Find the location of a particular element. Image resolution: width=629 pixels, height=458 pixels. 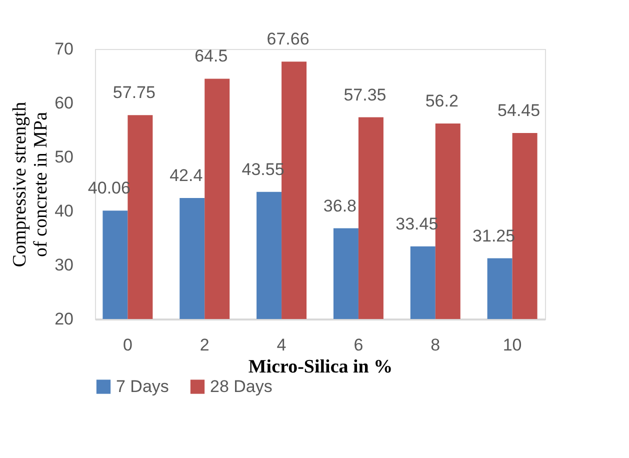

data-label: 57.35 is located at coordinates (365, 94).